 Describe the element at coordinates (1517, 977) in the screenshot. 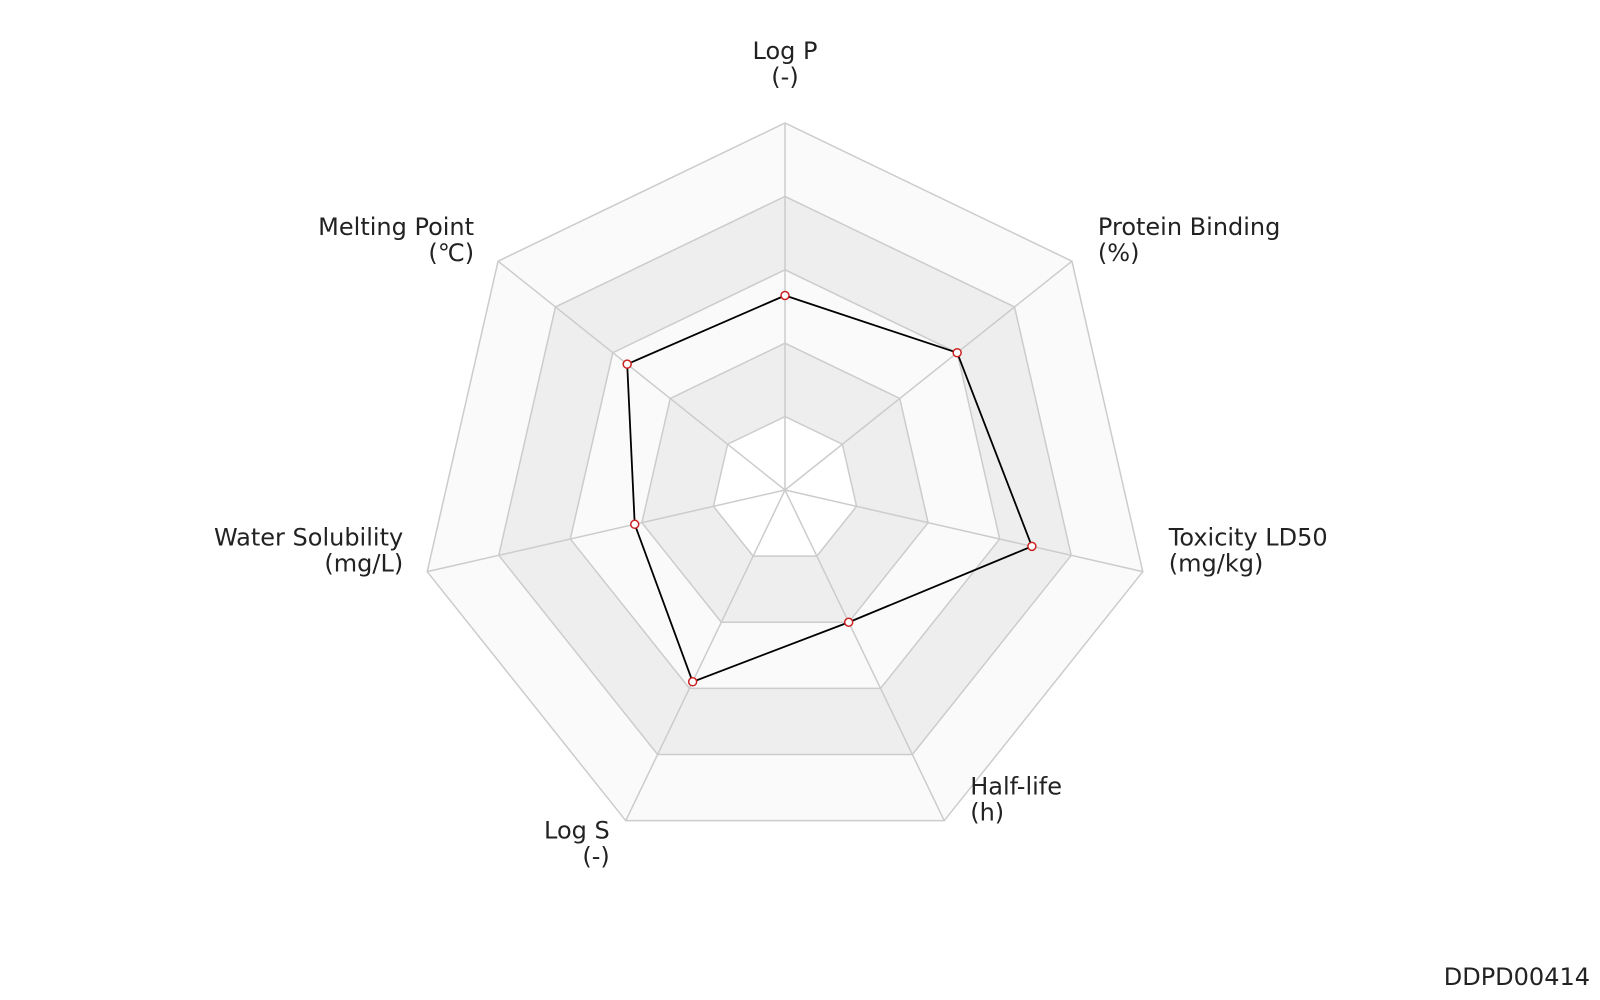

I see `footnote: DDPD00414` at that location.